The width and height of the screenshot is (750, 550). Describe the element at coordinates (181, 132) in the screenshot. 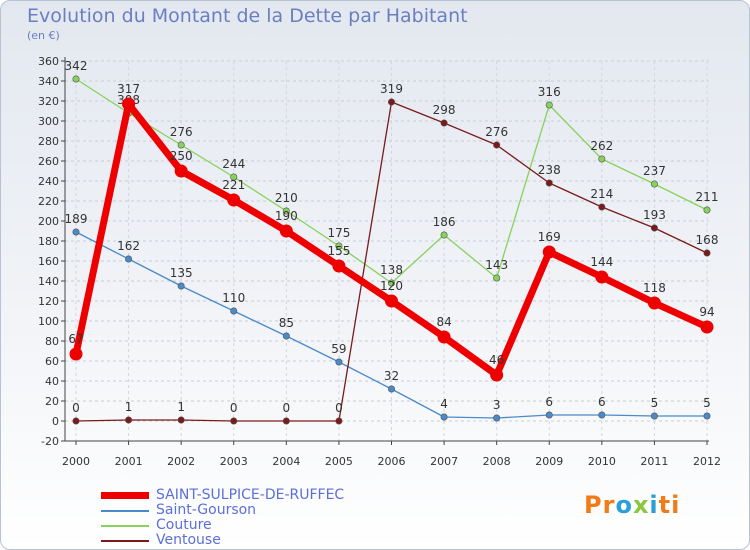

I see `data-label-couture: 276` at that location.